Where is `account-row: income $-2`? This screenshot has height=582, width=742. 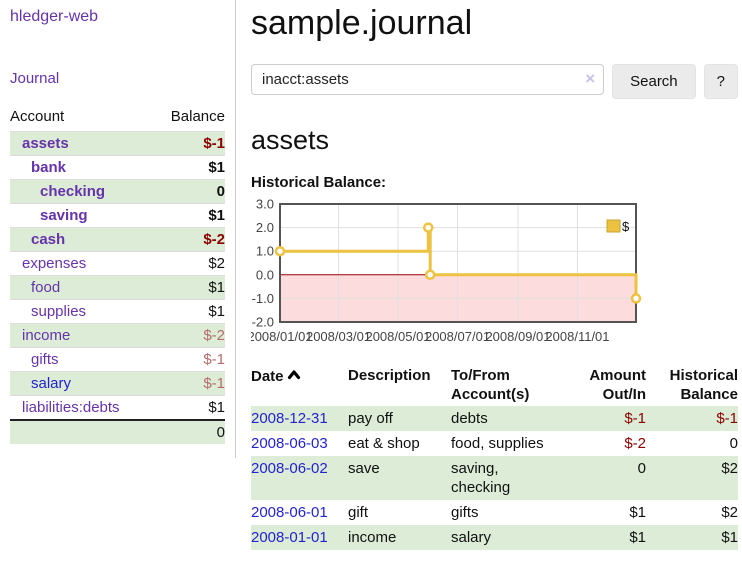
account-row: income $-2 is located at coordinates (117, 335).